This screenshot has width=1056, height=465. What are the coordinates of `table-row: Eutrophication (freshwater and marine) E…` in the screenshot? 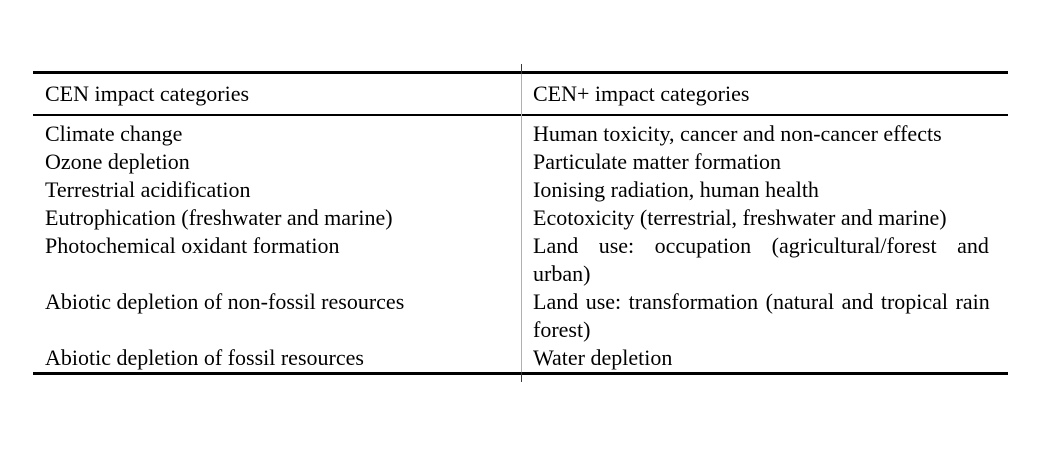 It's located at (520, 218).